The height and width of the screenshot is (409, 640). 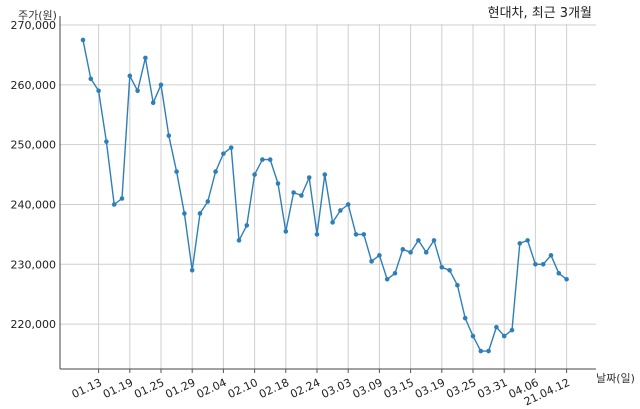 What do you see at coordinates (540, 13) in the screenshot?
I see `chart-title: 현대차, 최근 3개월` at bounding box center [540, 13].